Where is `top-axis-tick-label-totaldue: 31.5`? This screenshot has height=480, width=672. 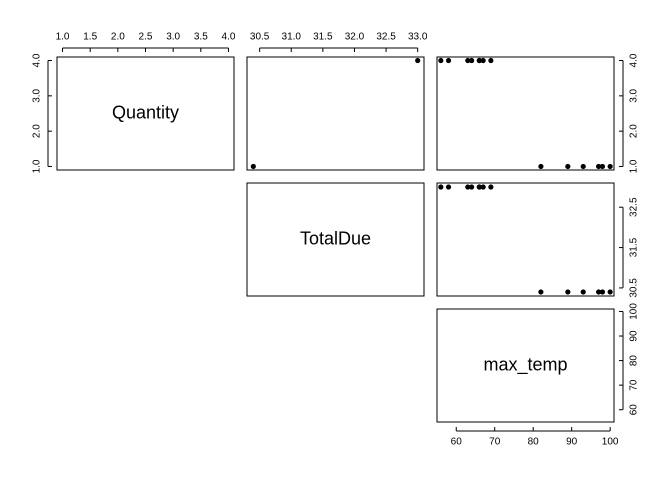 top-axis-tick-label-totaldue: 31.5 is located at coordinates (323, 37).